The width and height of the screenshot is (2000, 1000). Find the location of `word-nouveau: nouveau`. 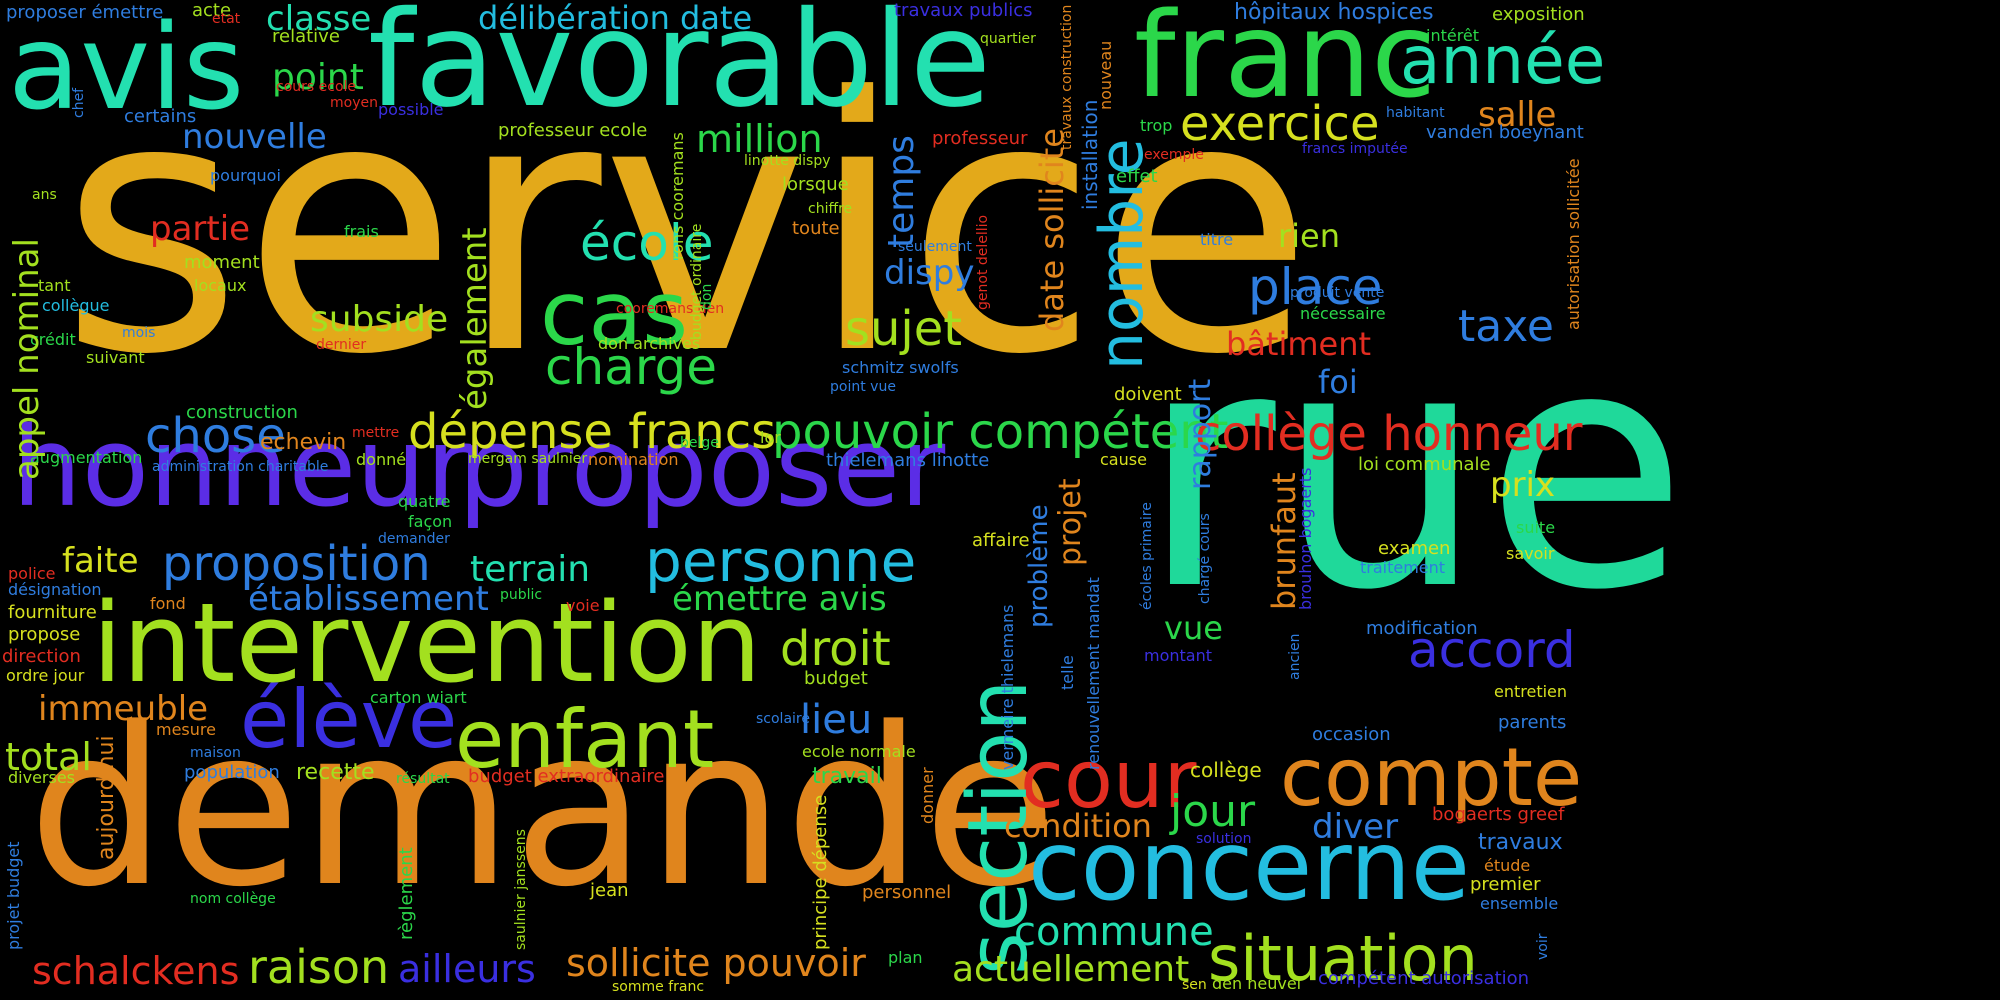

word-nouveau: nouveau is located at coordinates (1105, 75).